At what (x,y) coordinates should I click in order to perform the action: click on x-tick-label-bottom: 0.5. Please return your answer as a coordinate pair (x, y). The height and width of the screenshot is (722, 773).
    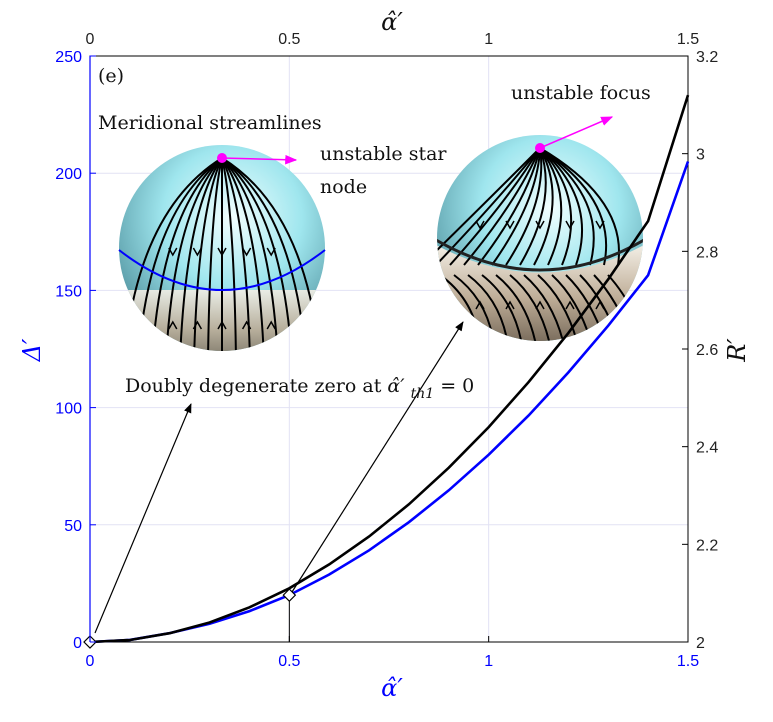
    Looking at the image, I should click on (289, 661).